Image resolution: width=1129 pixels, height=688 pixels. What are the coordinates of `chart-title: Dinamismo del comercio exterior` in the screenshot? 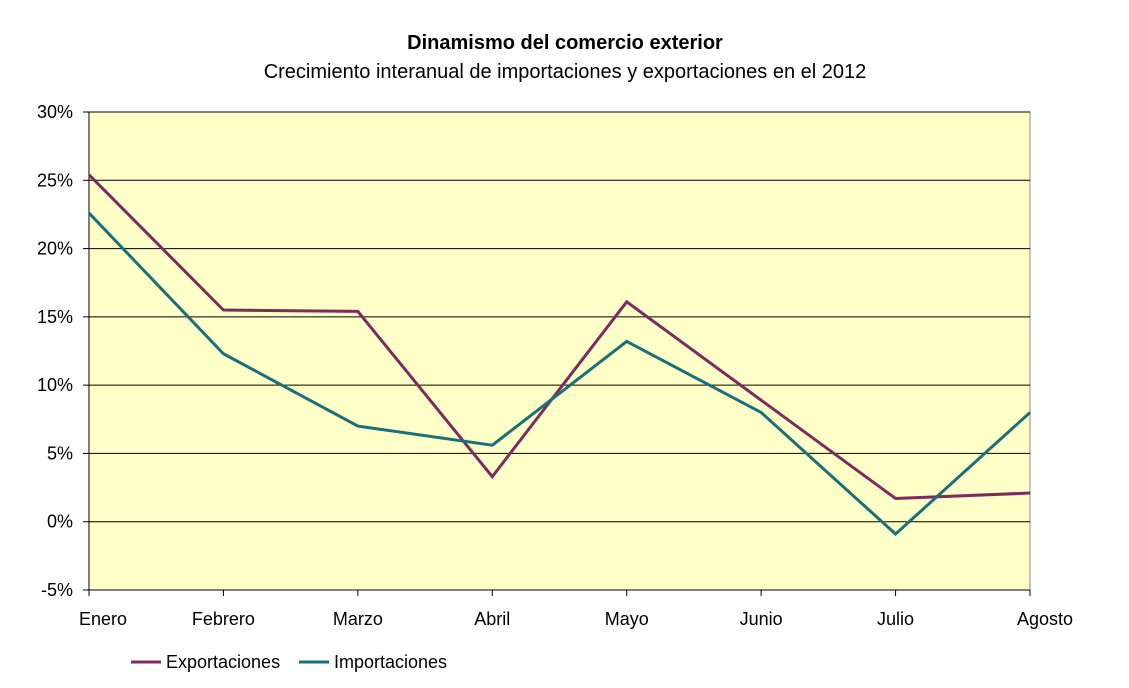 It's located at (565, 43).